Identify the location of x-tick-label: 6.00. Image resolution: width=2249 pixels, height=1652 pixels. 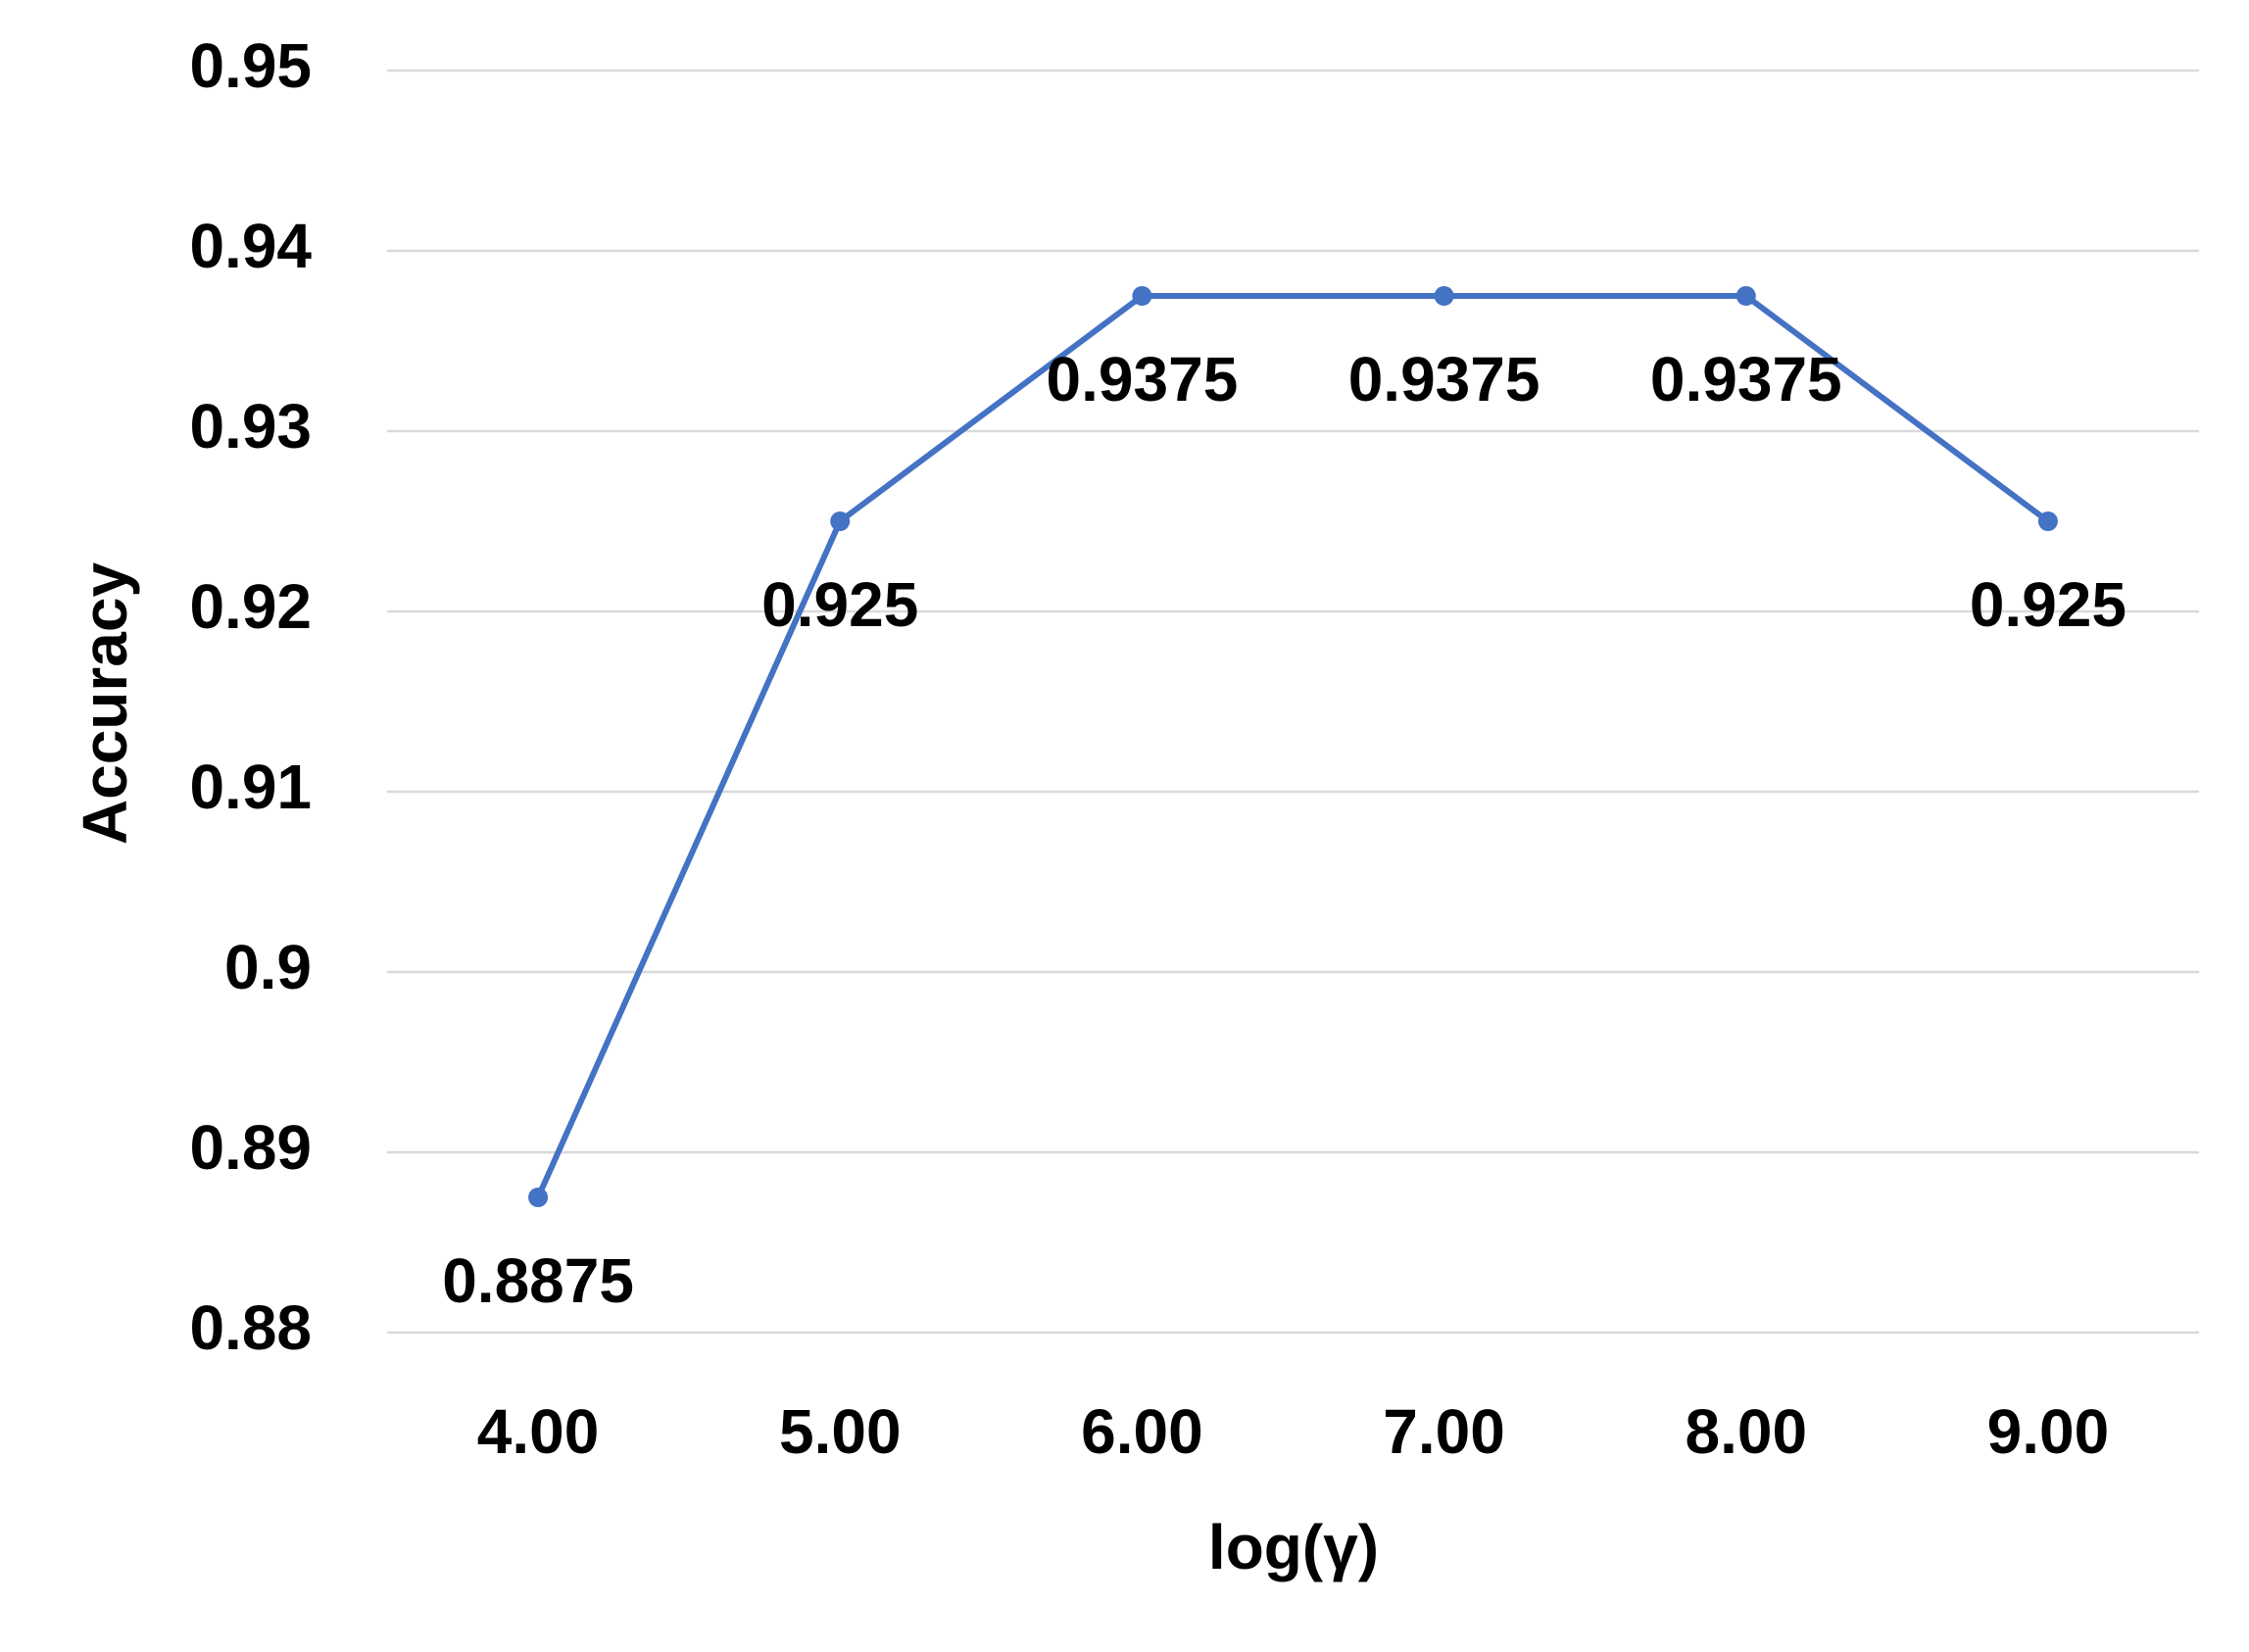
(1142, 1431).